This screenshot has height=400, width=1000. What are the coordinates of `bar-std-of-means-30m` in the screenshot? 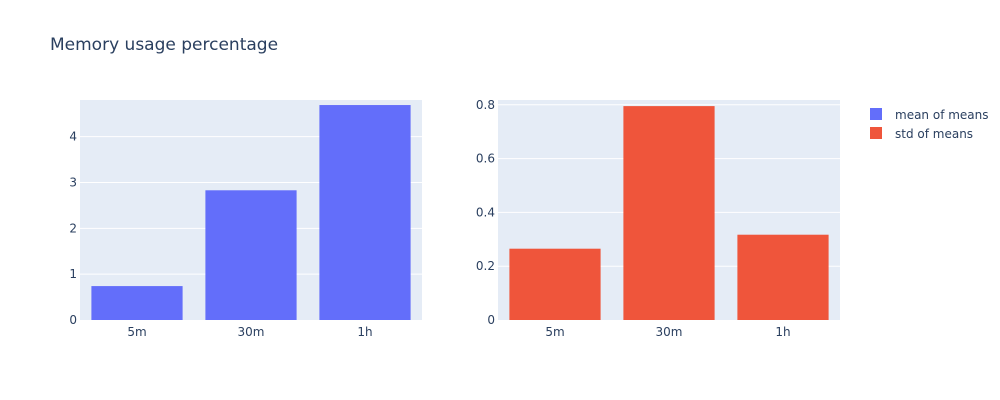 It's located at (669, 213).